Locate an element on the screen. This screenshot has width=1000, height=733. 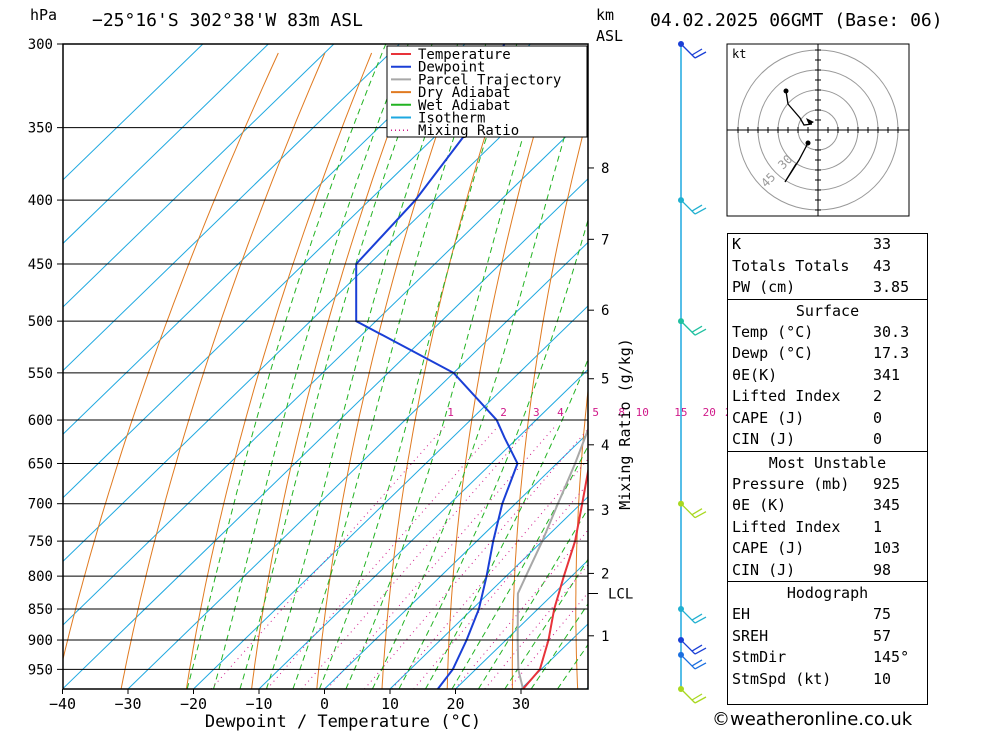
mixing-ratio-label: 8 is located at coordinates (621, 412).